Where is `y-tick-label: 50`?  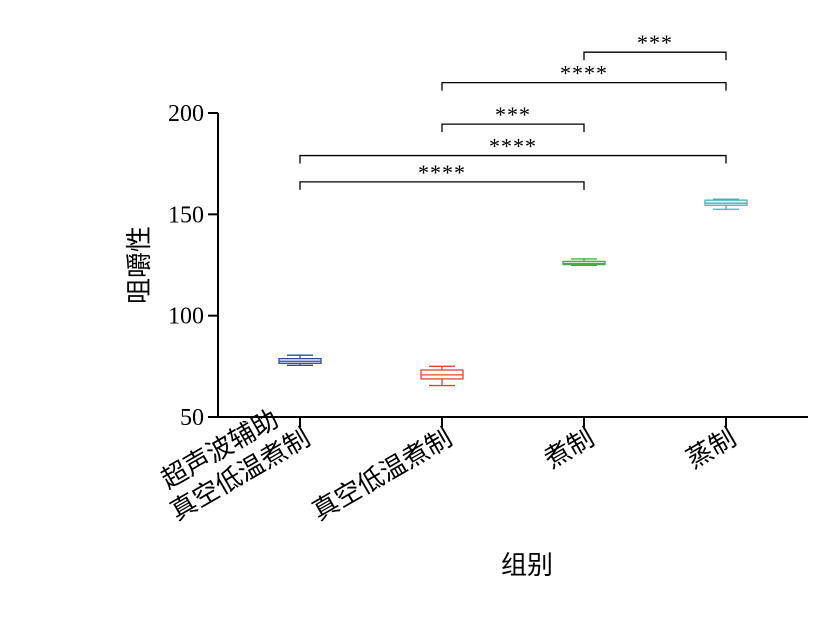 y-tick-label: 50 is located at coordinates (192, 418).